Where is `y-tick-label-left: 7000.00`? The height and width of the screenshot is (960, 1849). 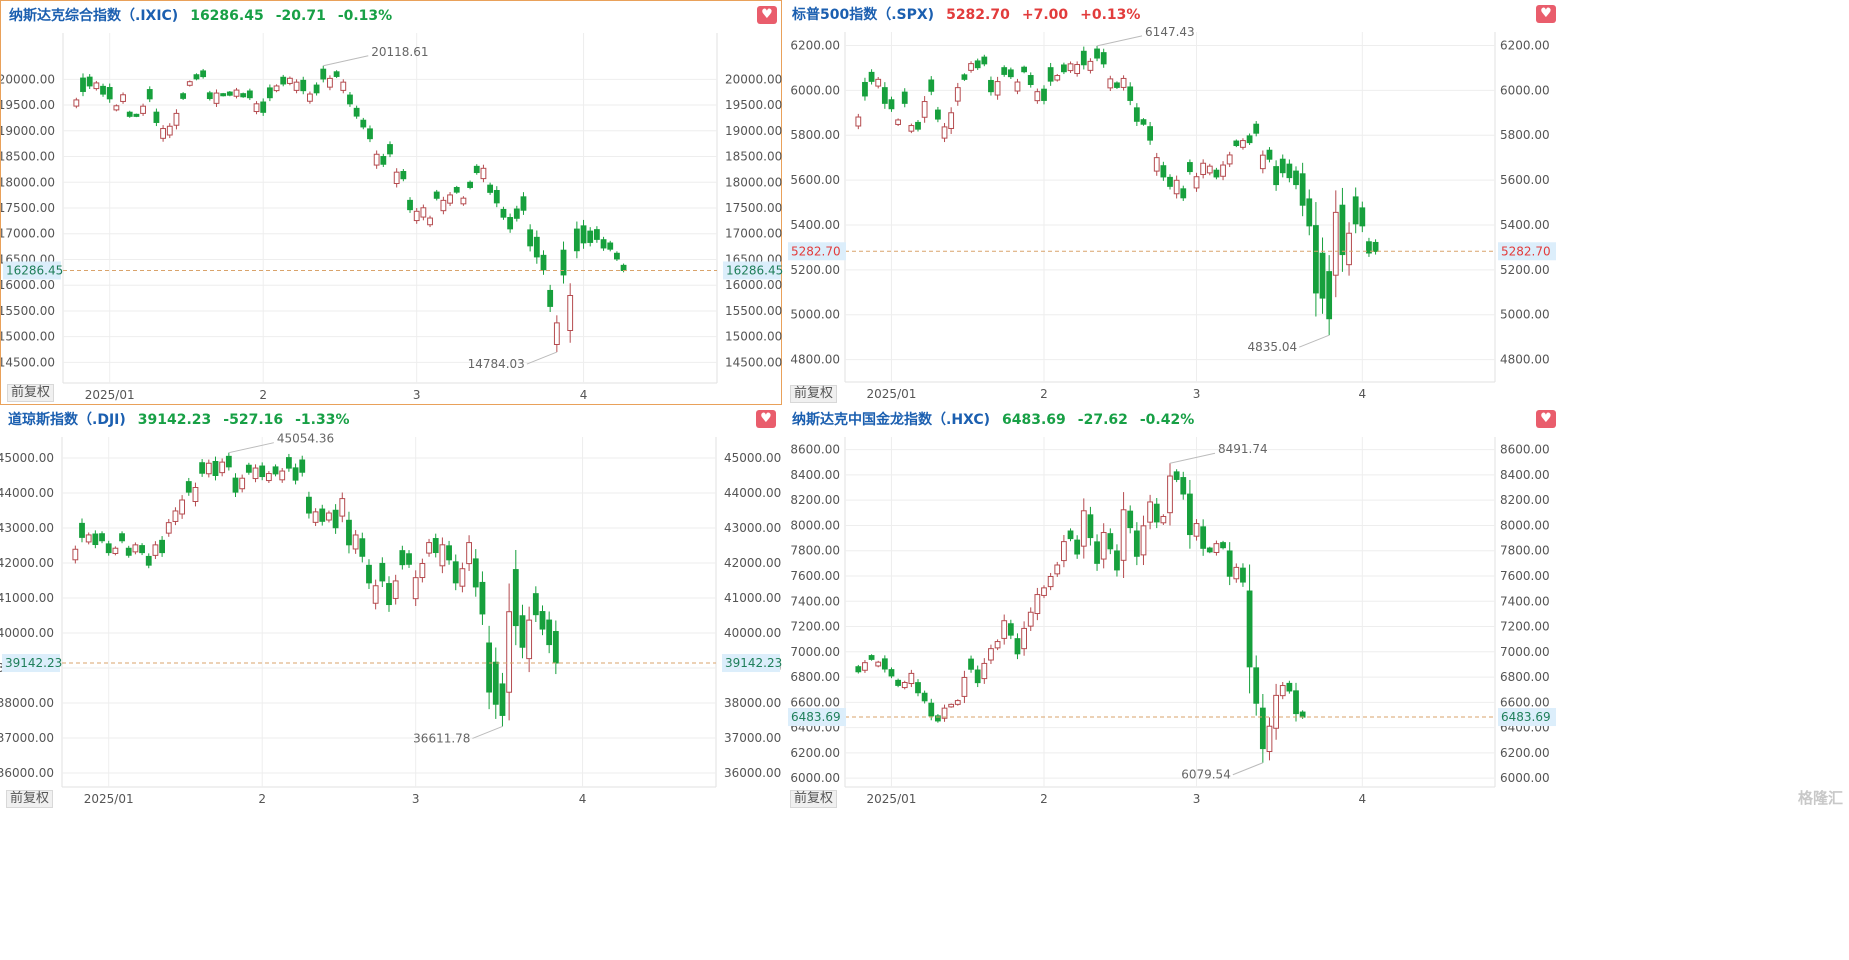 y-tick-label-left: 7000.00 is located at coordinates (815, 652).